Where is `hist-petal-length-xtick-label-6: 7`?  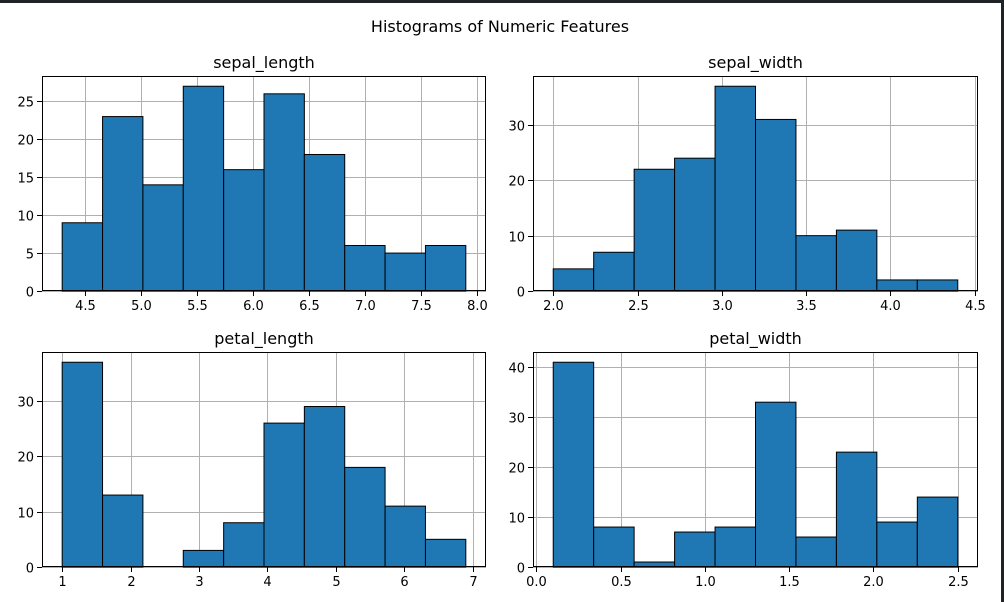 hist-petal-length-xtick-label-6: 7 is located at coordinates (473, 582).